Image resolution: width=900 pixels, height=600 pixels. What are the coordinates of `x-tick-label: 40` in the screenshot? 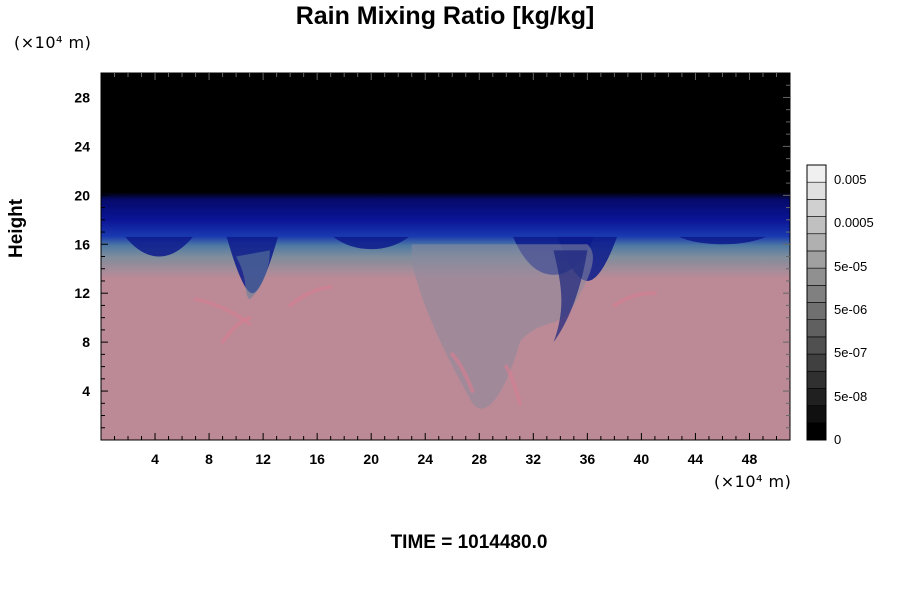 It's located at (642, 459).